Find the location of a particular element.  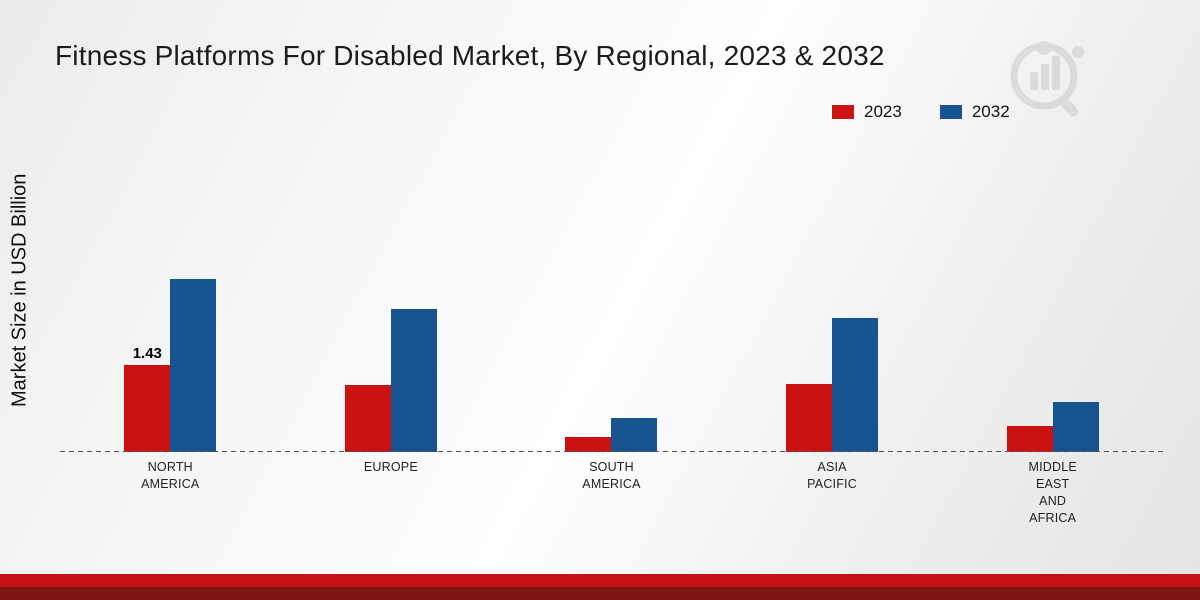

legend-item-2032: 2032 is located at coordinates (974, 112).